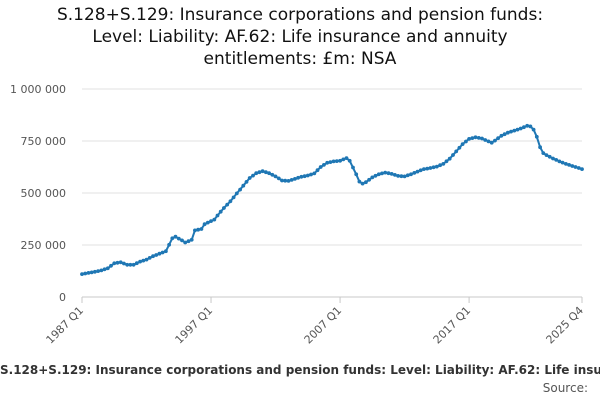 The width and height of the screenshot is (600, 400). Describe the element at coordinates (565, 325) in the screenshot. I see `x-tick-label: 2025 Q4` at that location.